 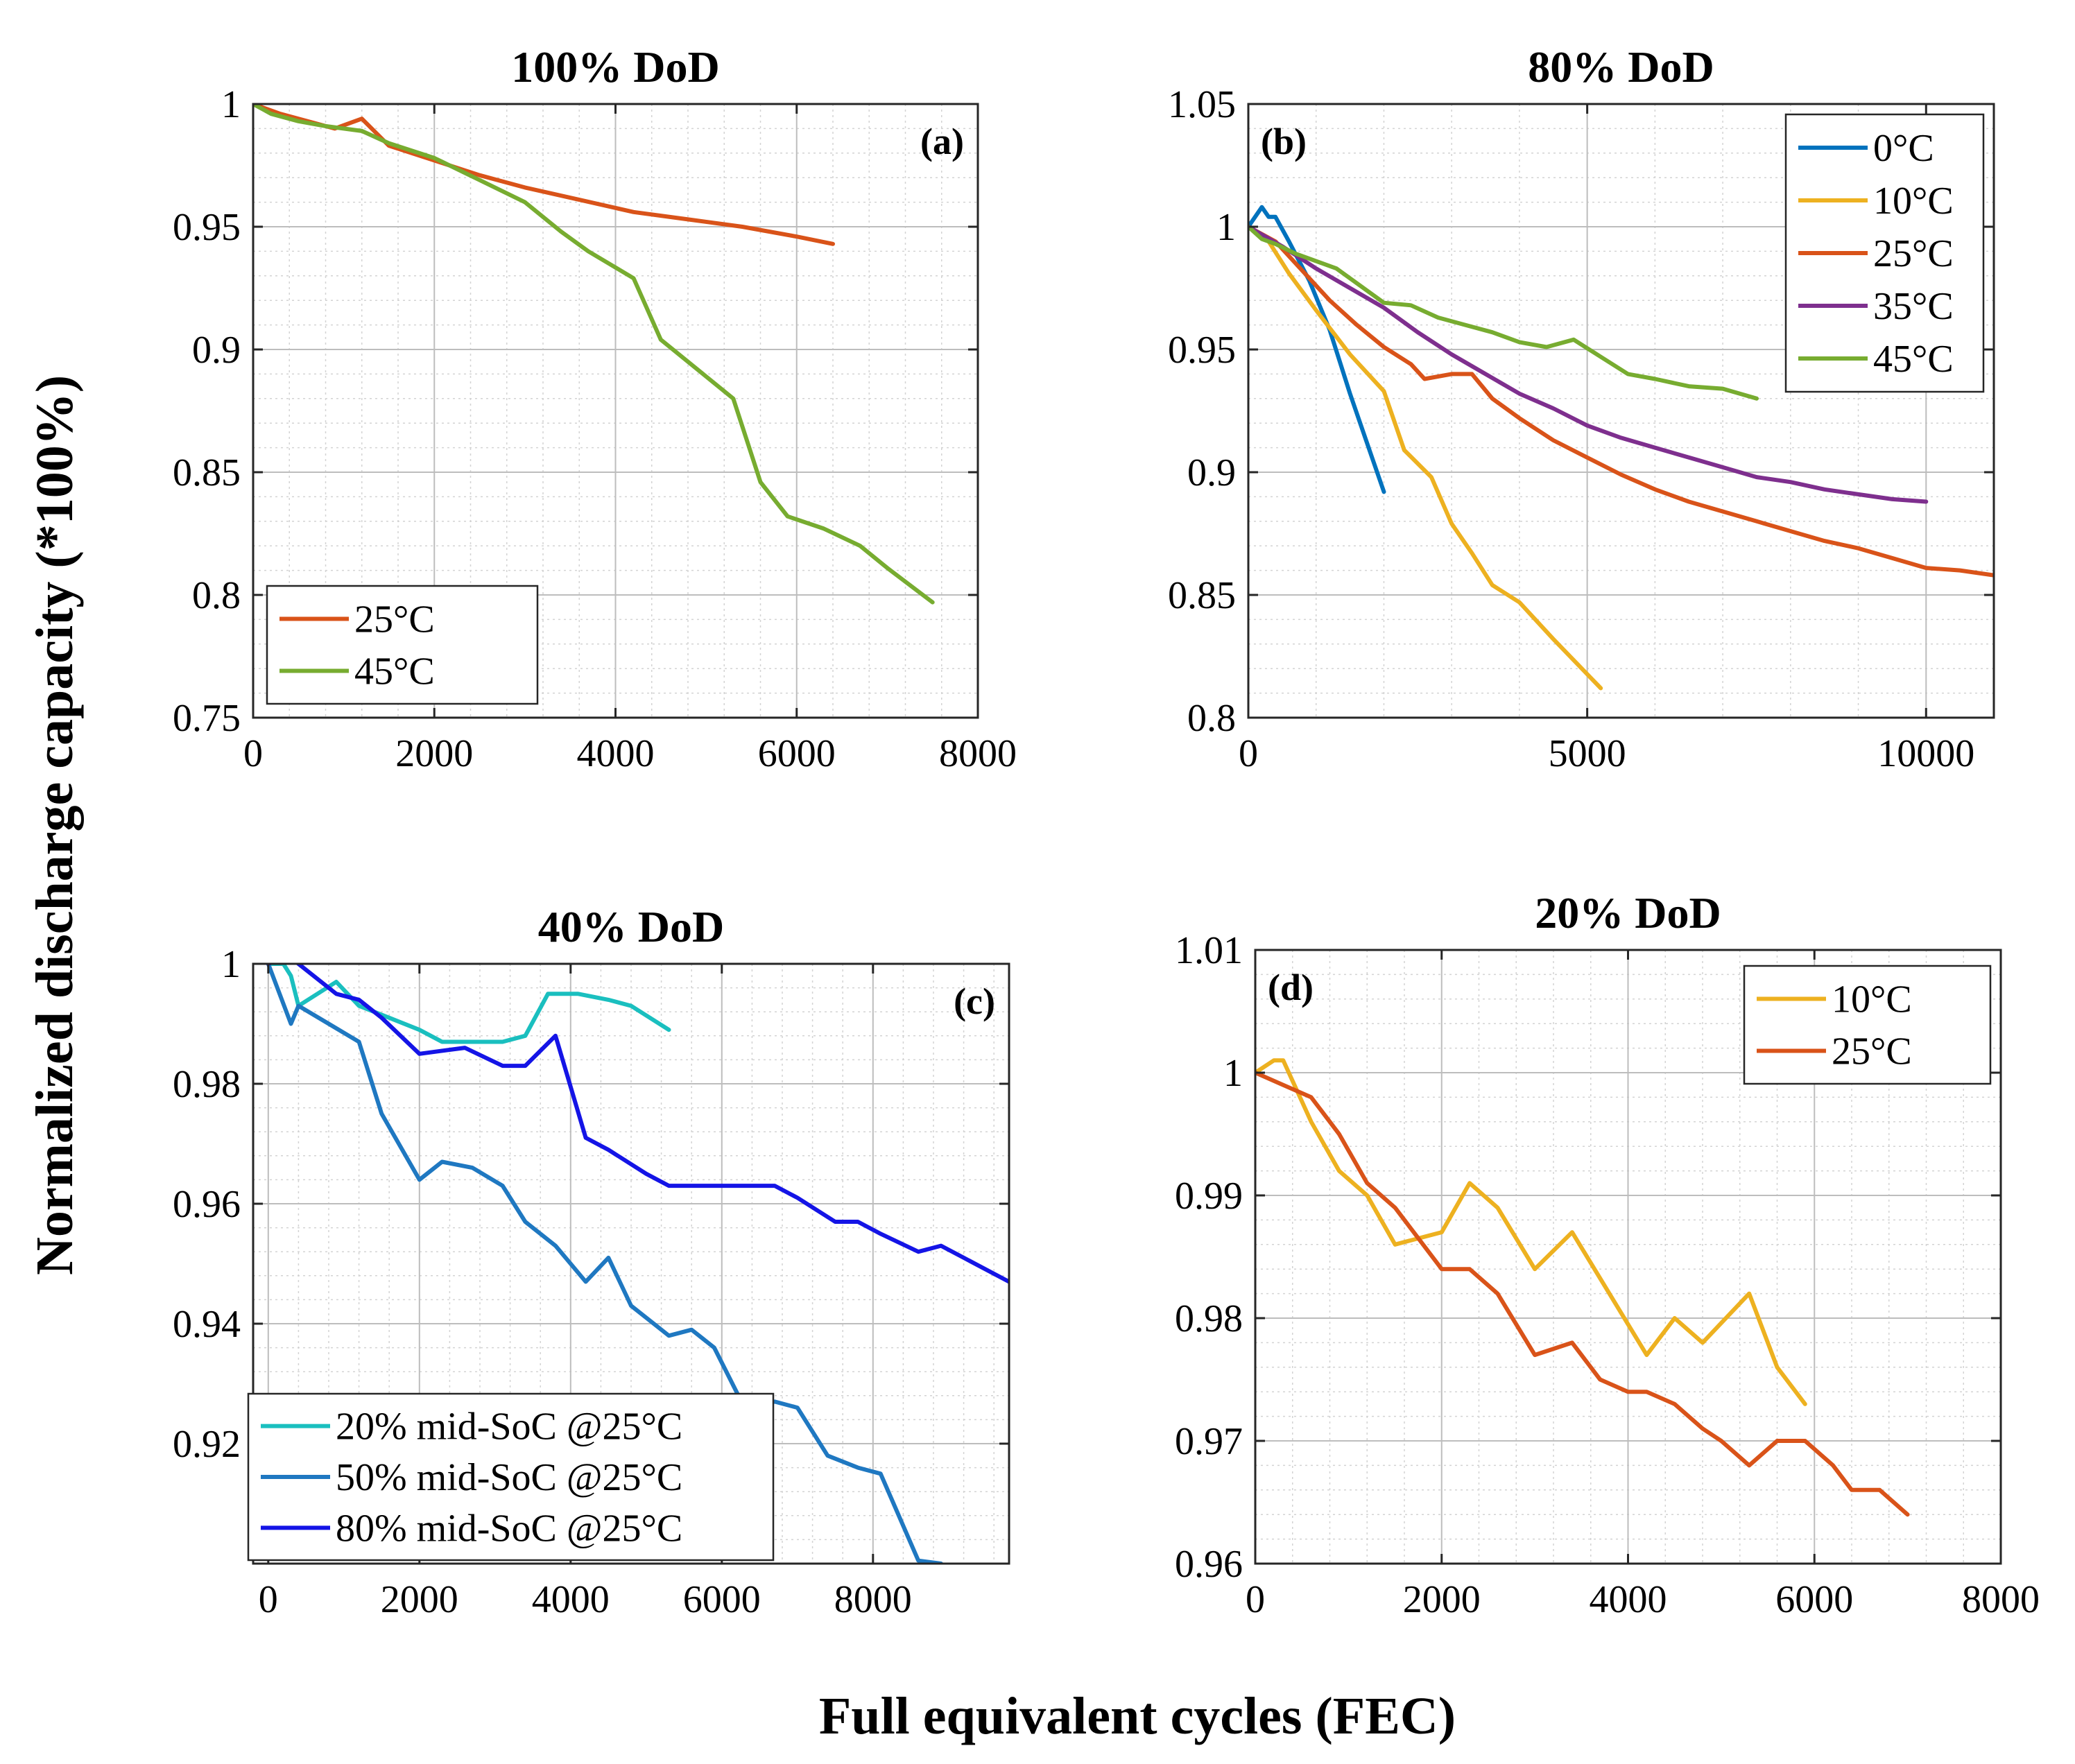 I want to click on panel-title: 20% DoD, so click(x=1628, y=912).